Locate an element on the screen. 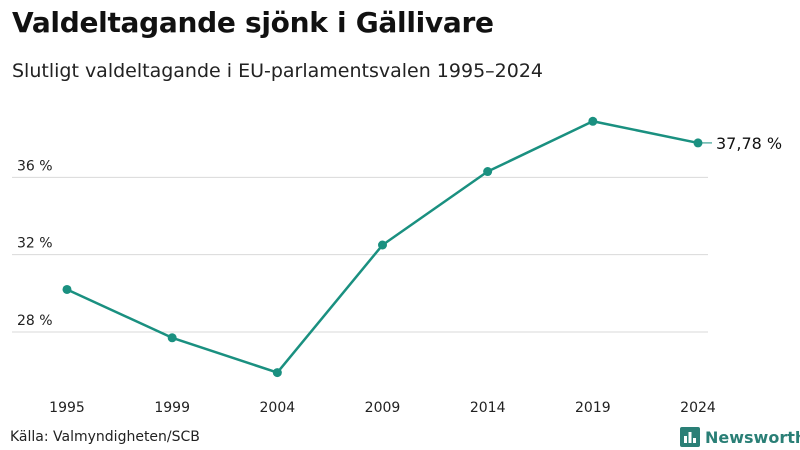  x-tick-label: 2009 is located at coordinates (383, 408).